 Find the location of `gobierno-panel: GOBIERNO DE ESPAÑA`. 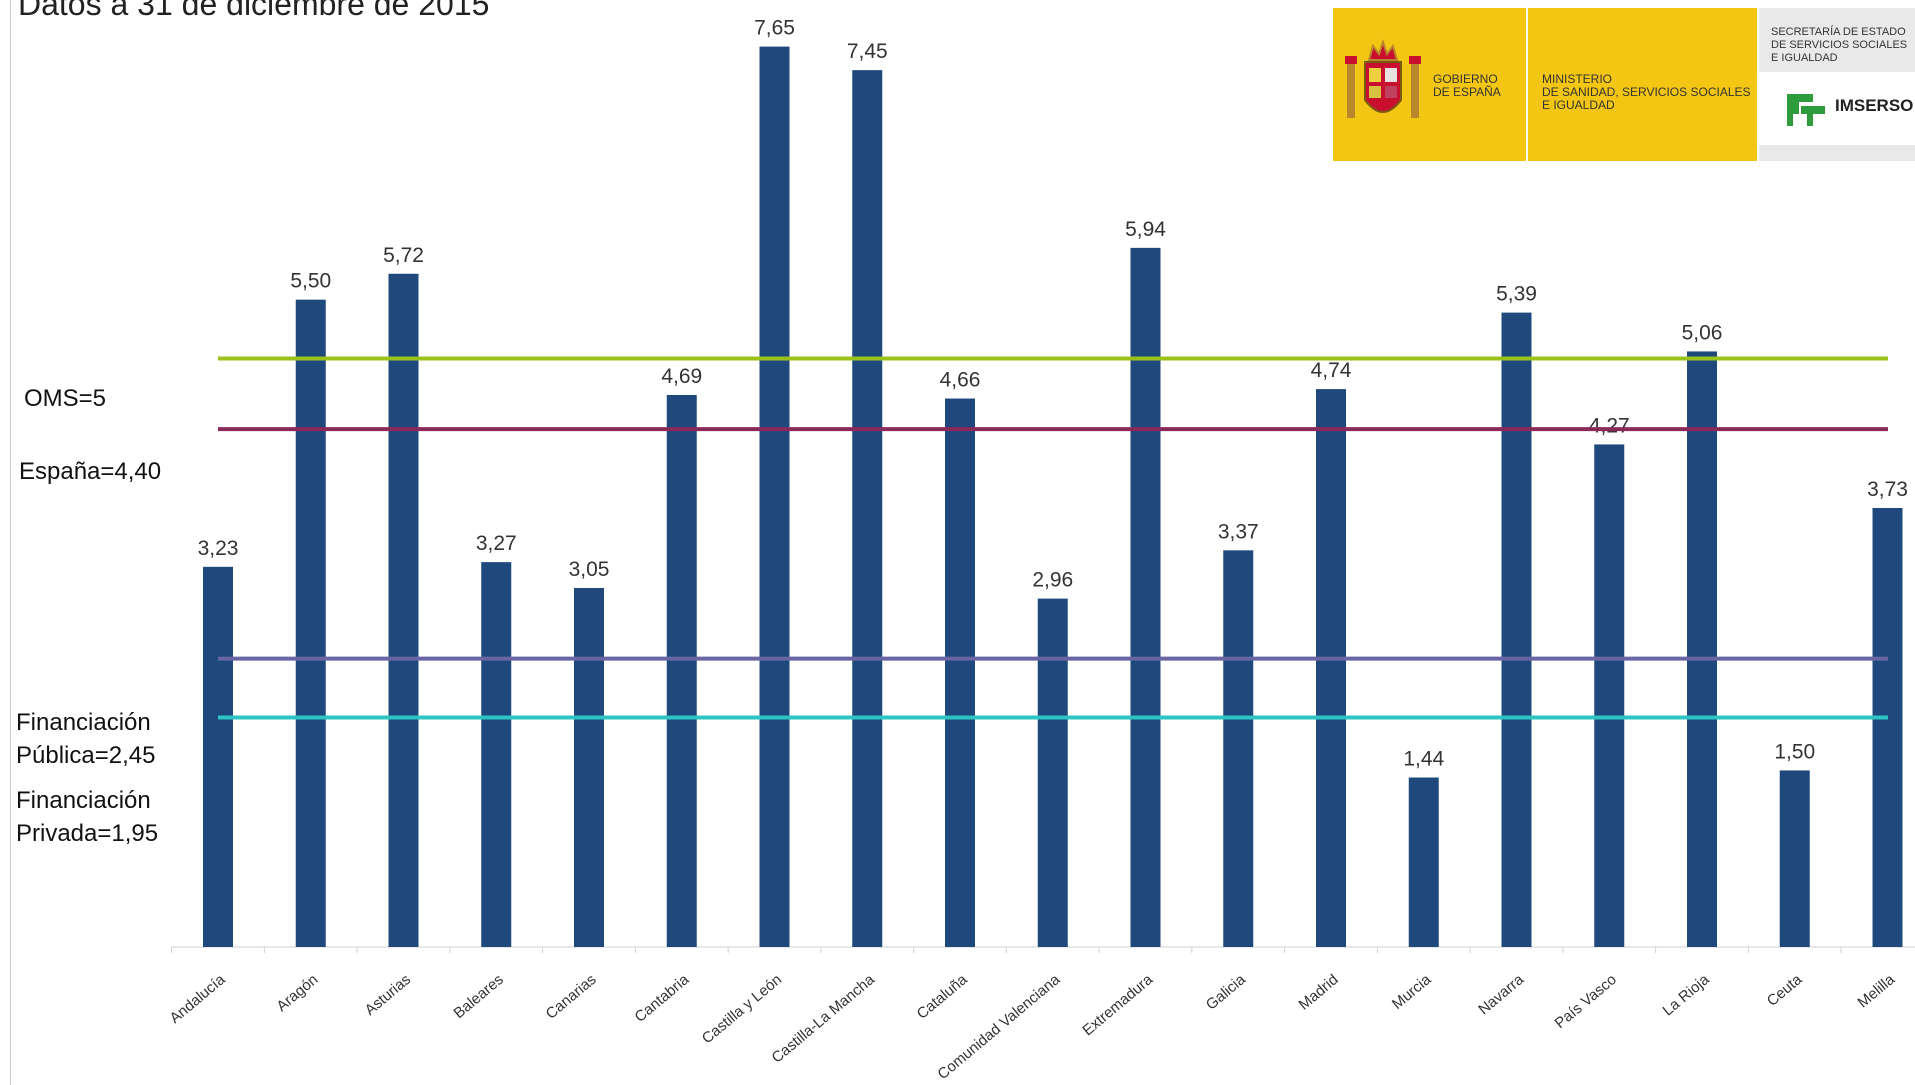

gobierno-panel: GOBIERNO DE ESPAÑA is located at coordinates (1430, 84).